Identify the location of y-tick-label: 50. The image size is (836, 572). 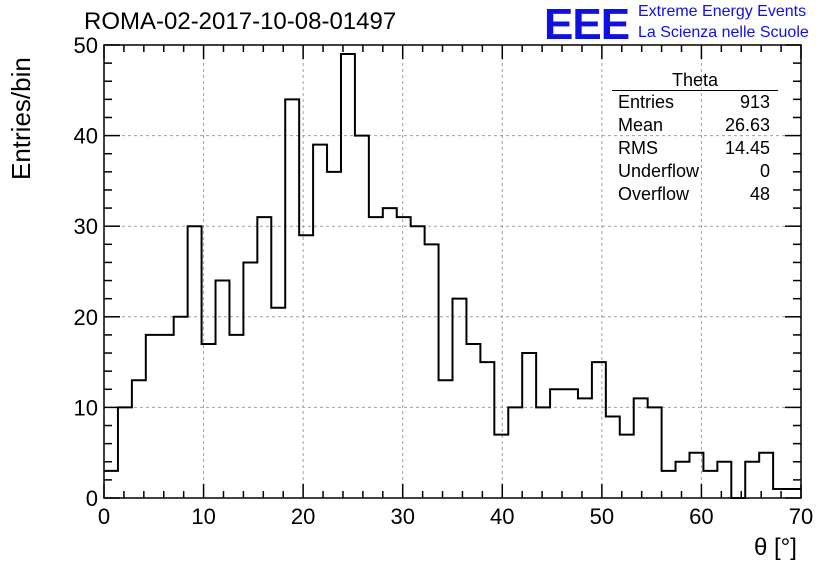
(86, 45).